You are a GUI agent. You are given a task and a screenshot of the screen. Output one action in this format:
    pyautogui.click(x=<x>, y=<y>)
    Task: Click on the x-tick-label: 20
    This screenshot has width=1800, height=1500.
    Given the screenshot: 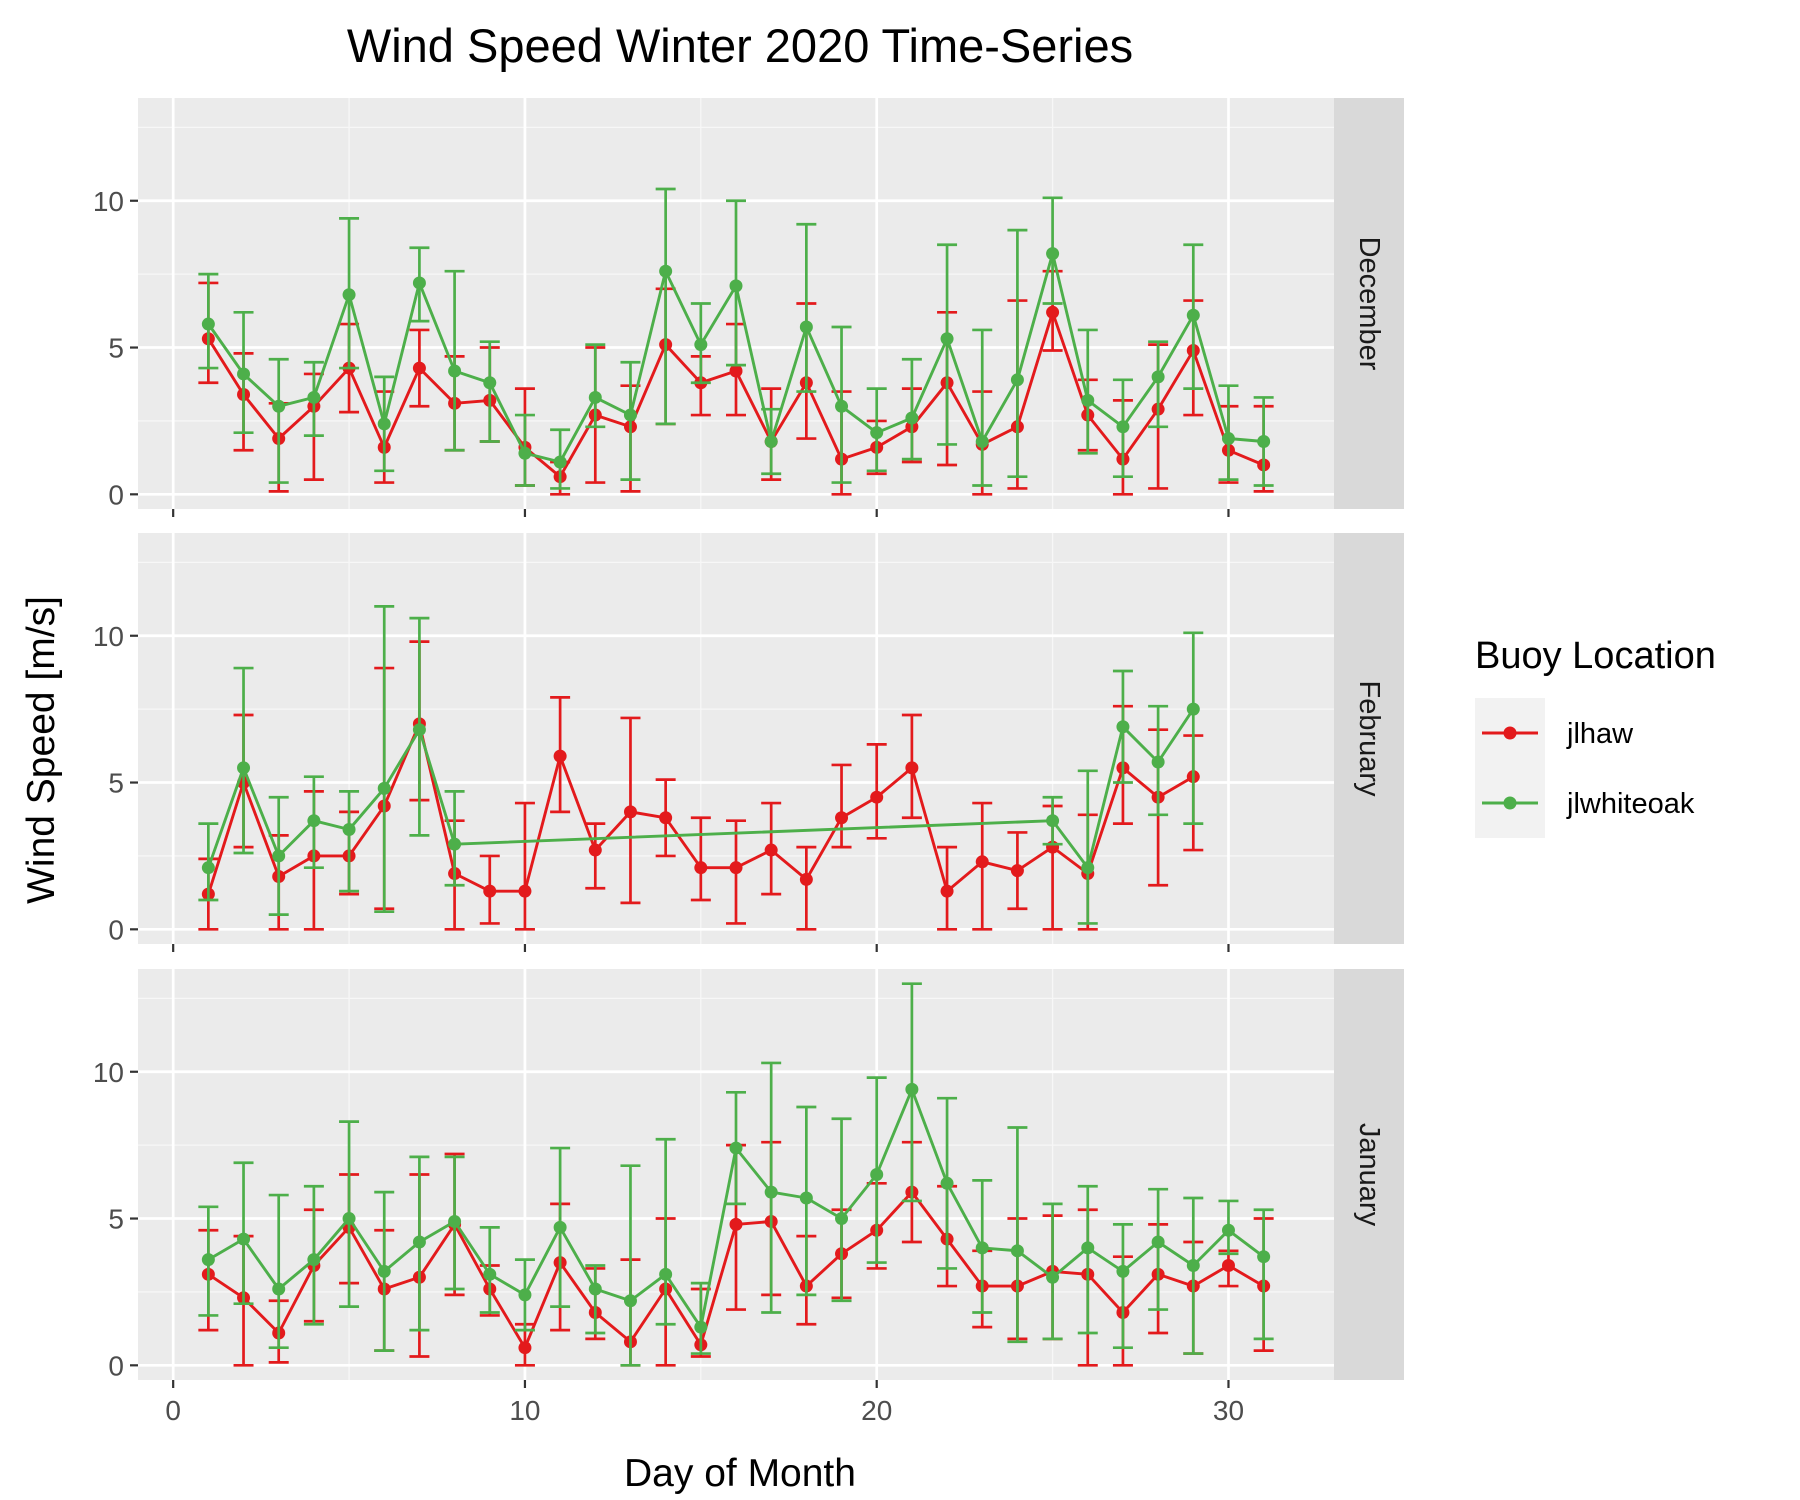 What is the action you would take?
    pyautogui.click(x=876, y=1410)
    